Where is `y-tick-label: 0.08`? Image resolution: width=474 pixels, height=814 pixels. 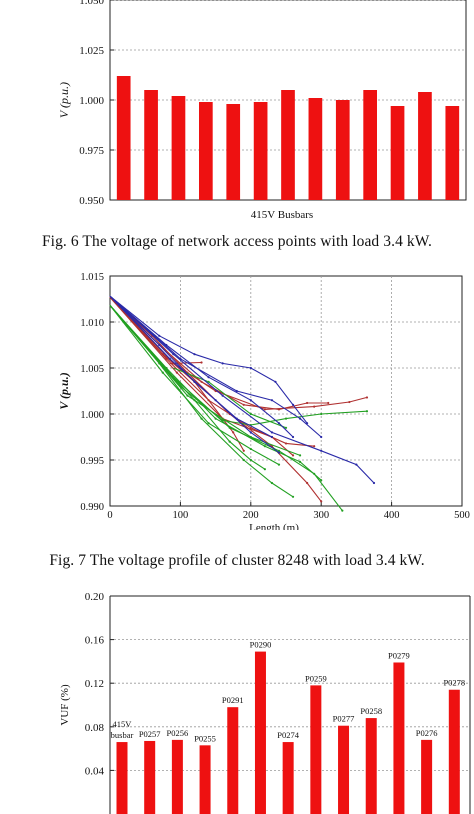 y-tick-label: 0.08 is located at coordinates (95, 728).